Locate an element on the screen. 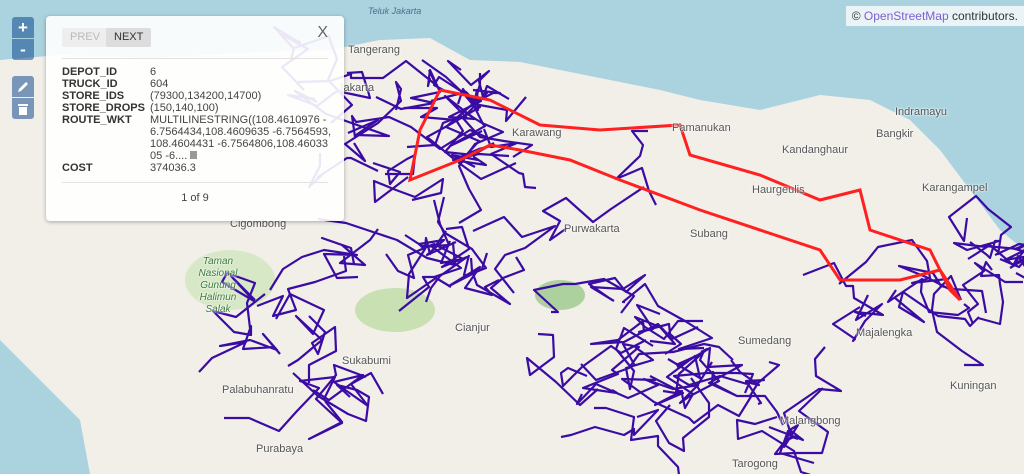  zoom-in-button: + is located at coordinates (23, 27).